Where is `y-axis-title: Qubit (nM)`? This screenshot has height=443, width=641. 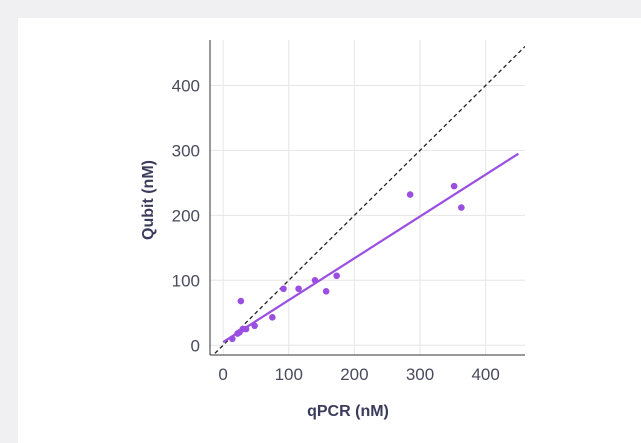 y-axis-title: Qubit (nM) is located at coordinates (148, 200).